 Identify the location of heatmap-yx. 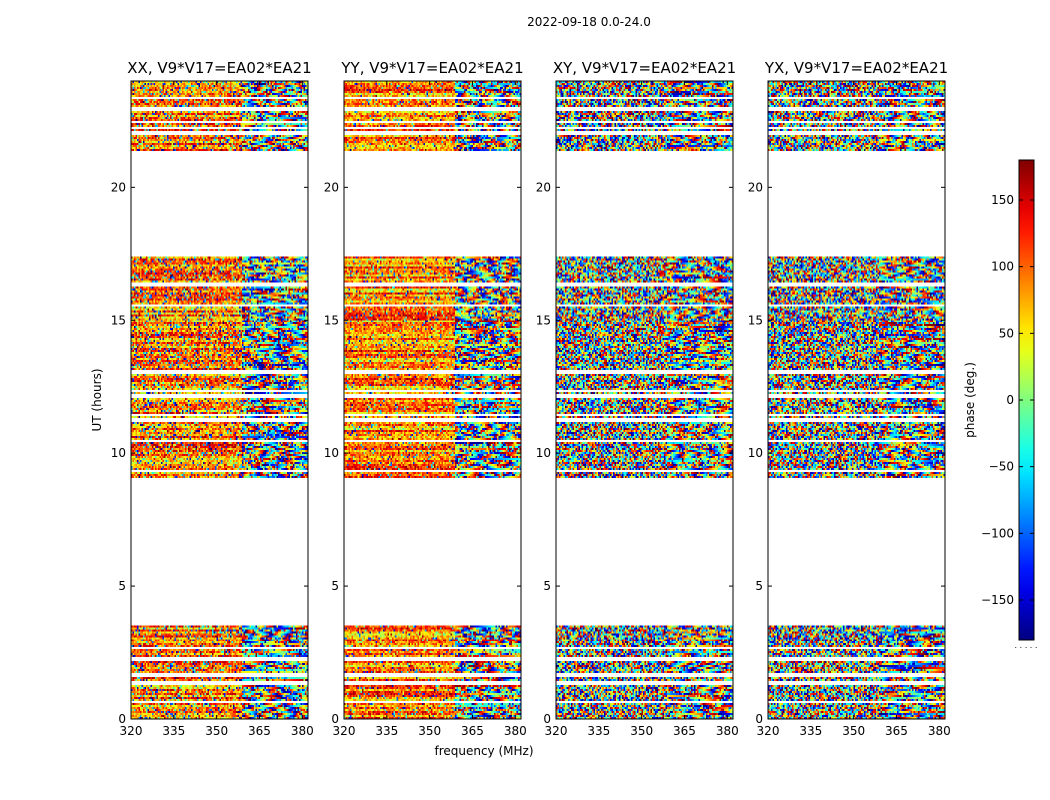
(856, 400).